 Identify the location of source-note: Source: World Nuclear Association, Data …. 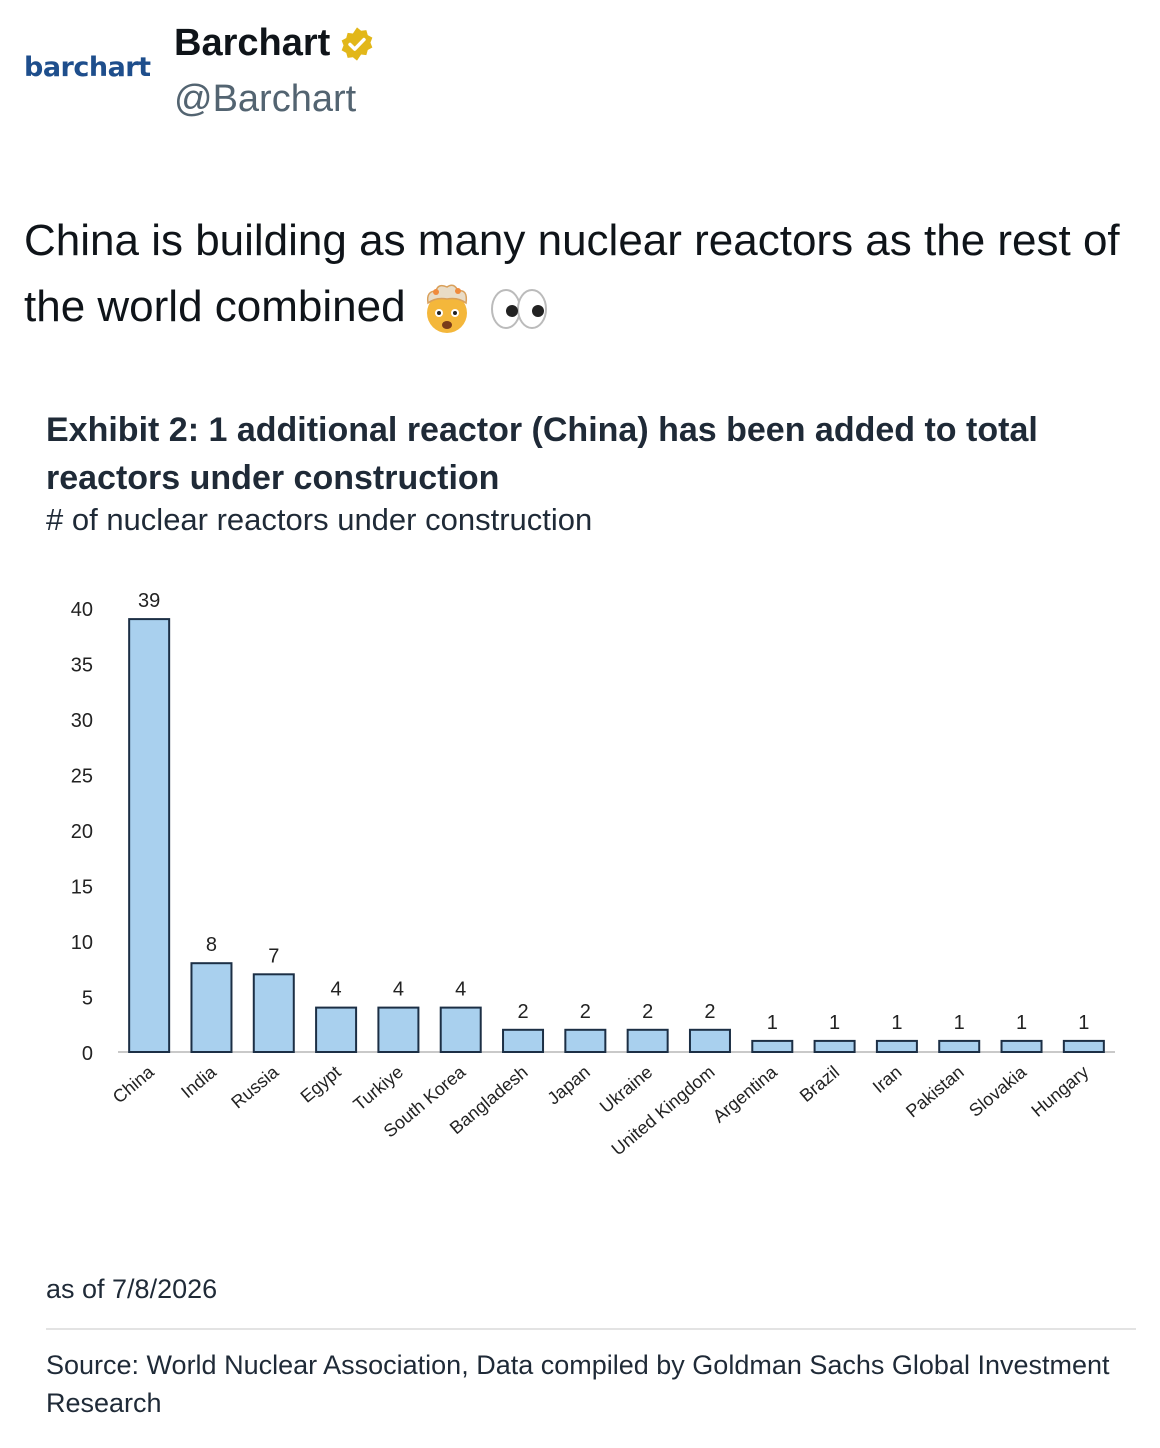
(578, 1384).